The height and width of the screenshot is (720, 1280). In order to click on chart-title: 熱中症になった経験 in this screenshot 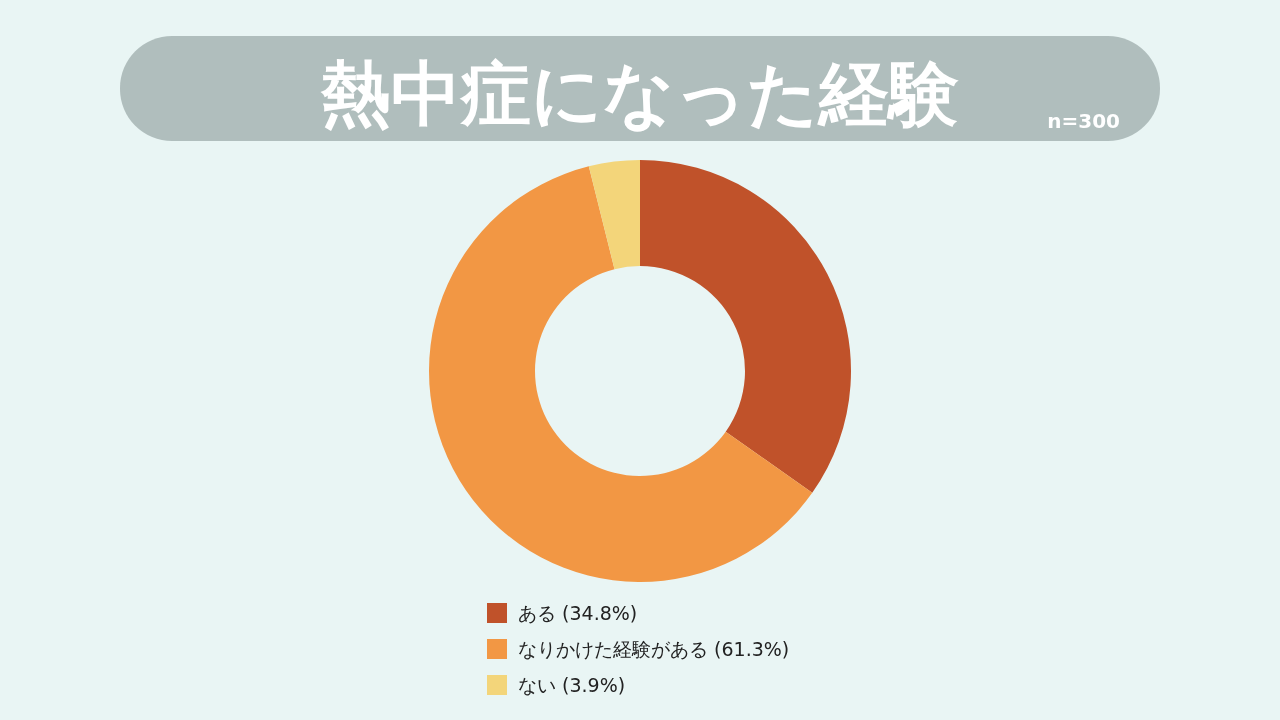, I will do `click(639, 94)`.